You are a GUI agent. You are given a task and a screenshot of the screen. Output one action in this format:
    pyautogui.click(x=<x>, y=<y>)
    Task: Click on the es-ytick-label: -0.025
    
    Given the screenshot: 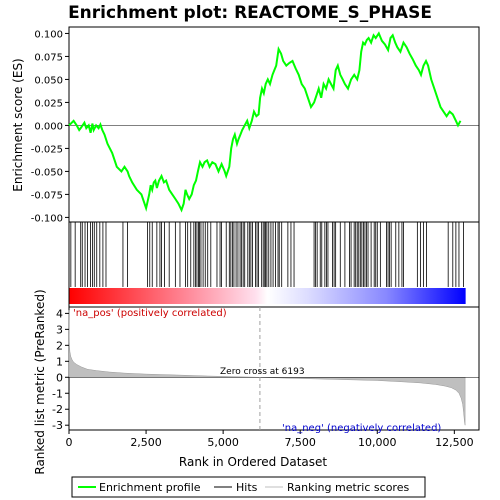 What is the action you would take?
    pyautogui.click(x=47, y=149)
    